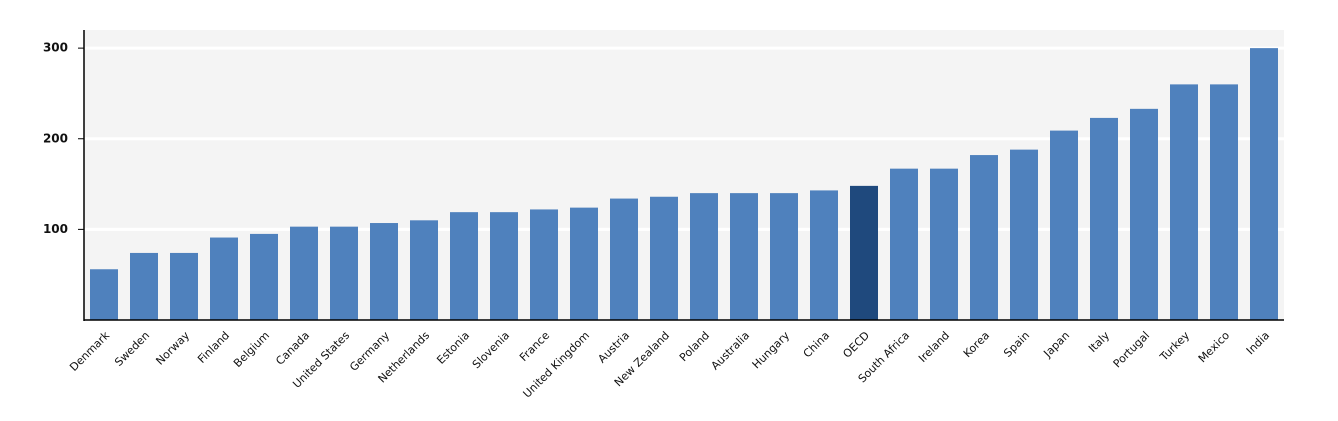  I want to click on x-tick-label: France, so click(534, 346).